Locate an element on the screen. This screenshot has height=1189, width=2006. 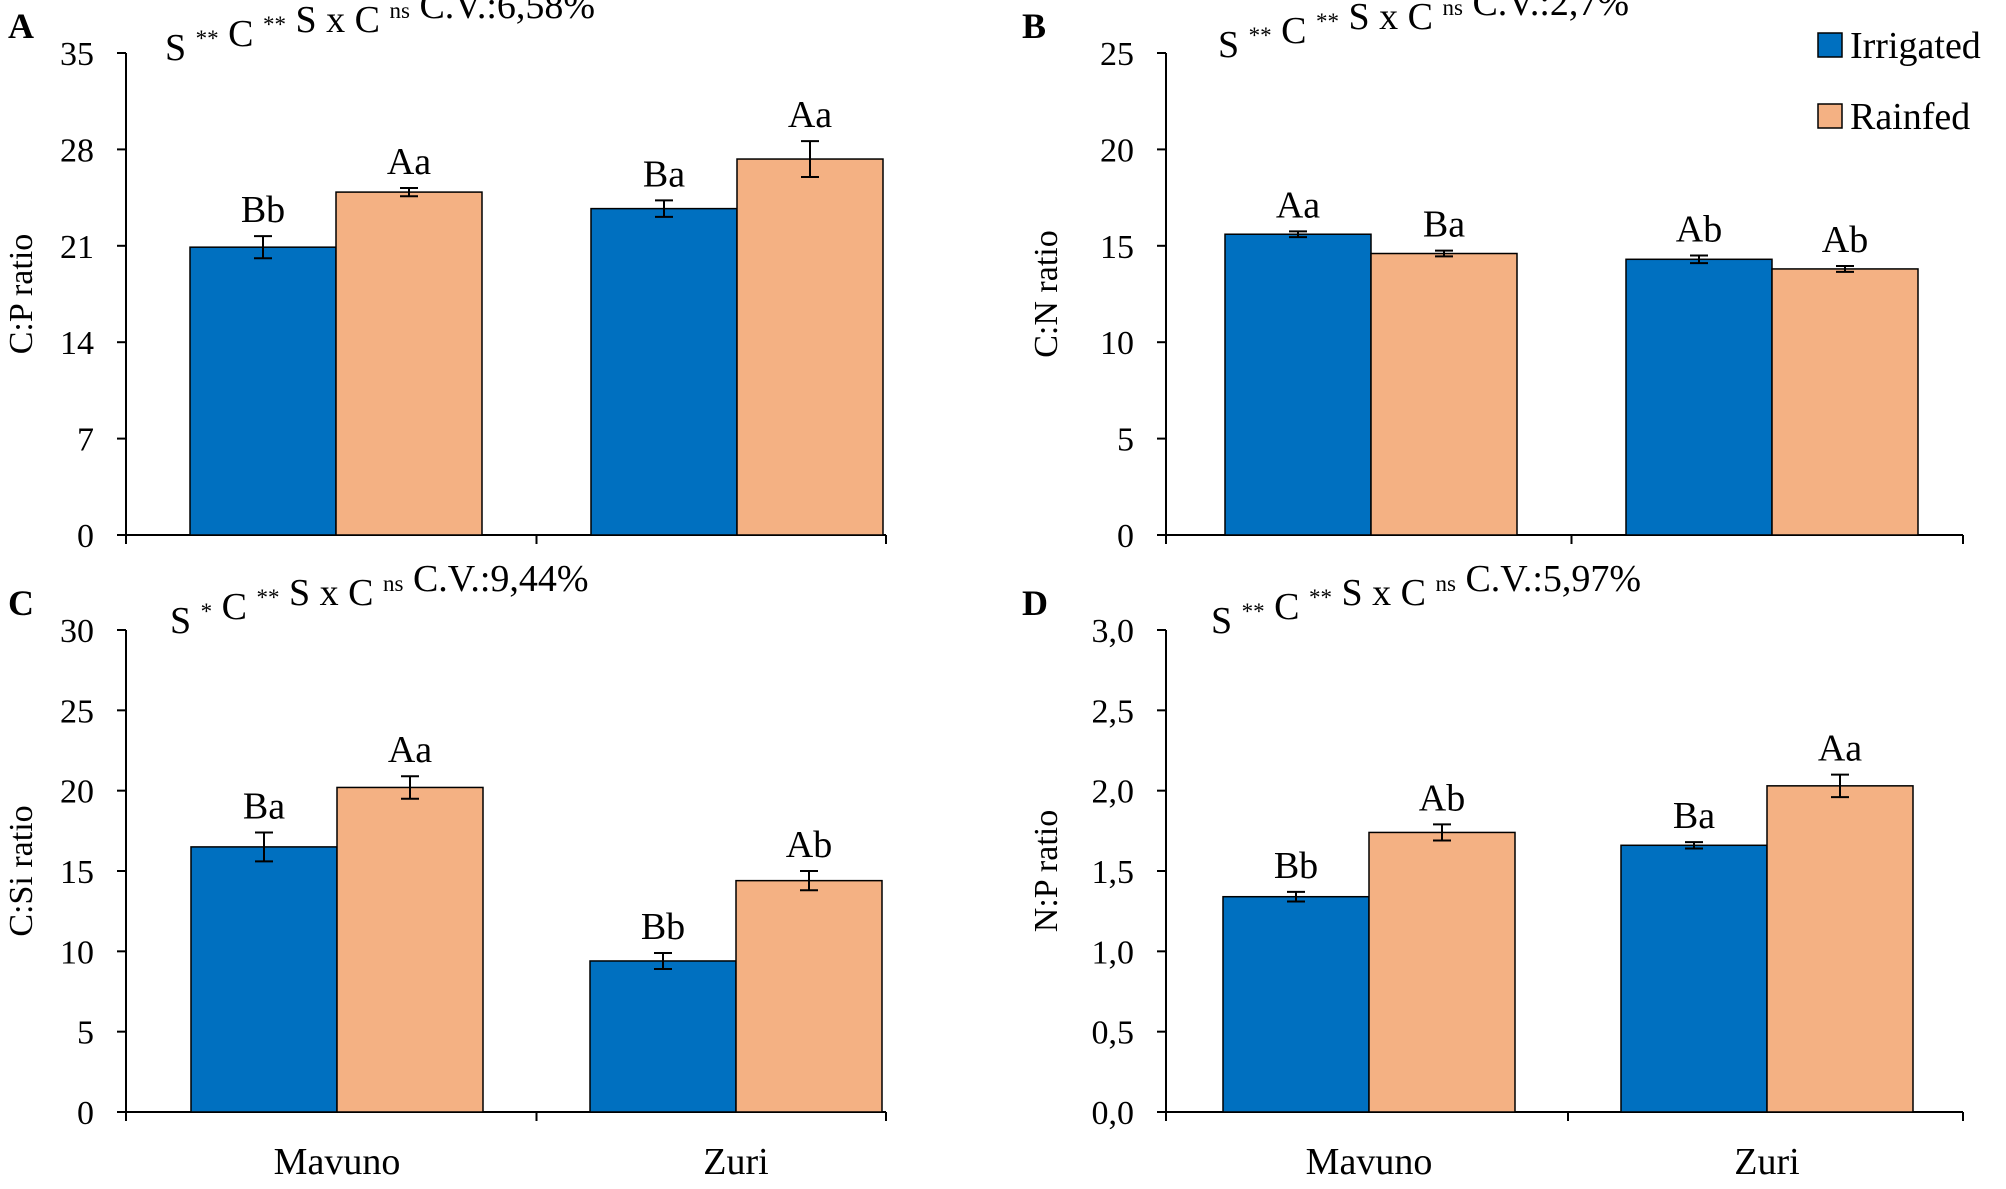
panel-letter: B is located at coordinates (1034, 26).